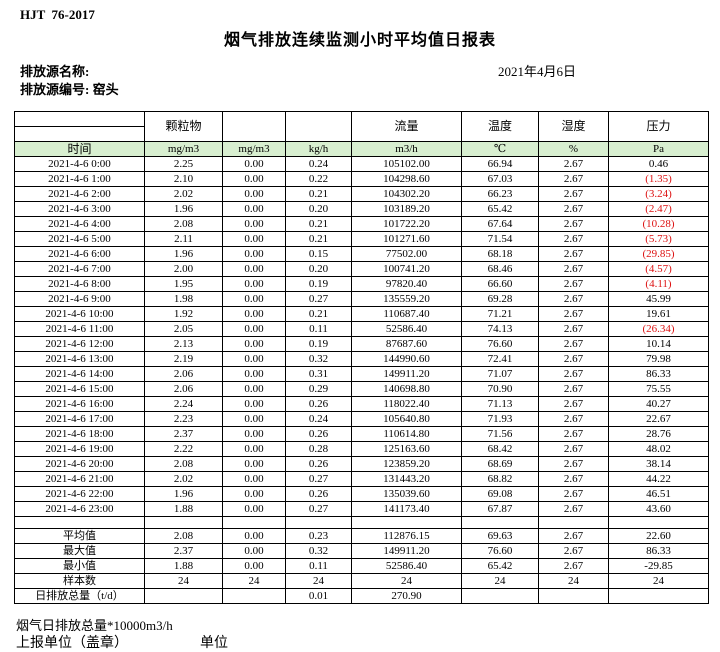  I want to click on value-cell: 2.24, so click(183, 404).